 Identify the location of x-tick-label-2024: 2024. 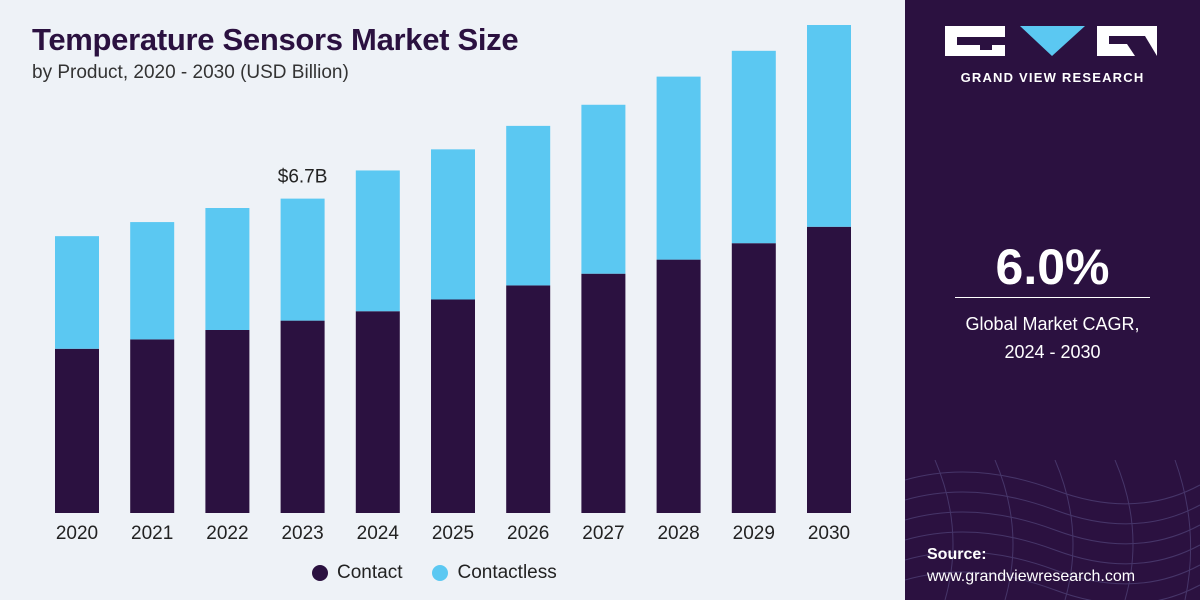
(378, 533).